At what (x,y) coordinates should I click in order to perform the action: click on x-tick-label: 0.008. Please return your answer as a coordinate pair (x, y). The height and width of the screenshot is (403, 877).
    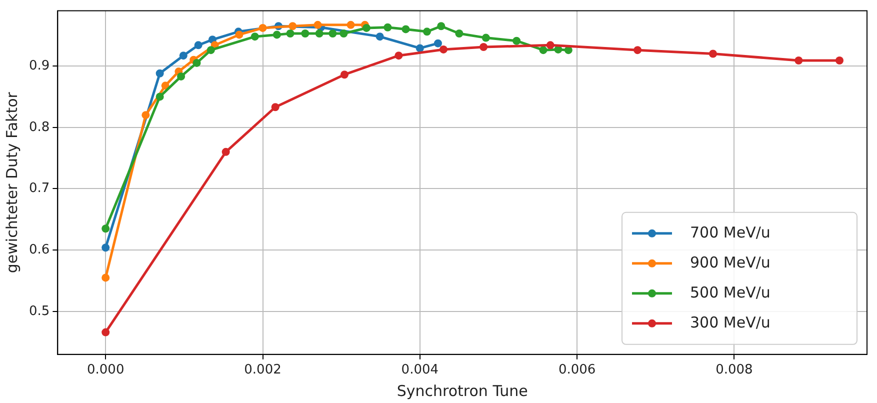
    Looking at the image, I should click on (734, 370).